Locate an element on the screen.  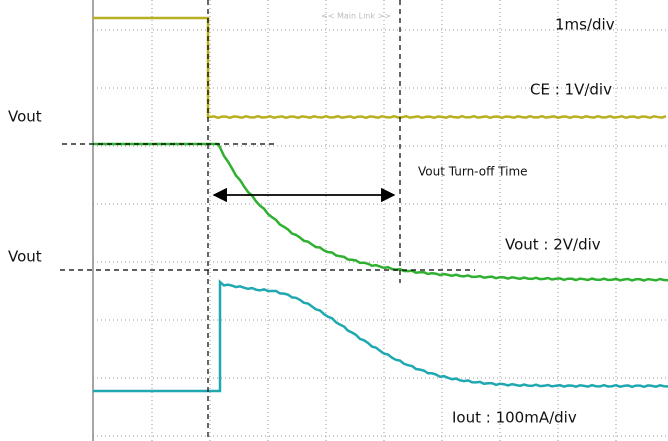
vout-top-label: Vout is located at coordinates (25, 117).